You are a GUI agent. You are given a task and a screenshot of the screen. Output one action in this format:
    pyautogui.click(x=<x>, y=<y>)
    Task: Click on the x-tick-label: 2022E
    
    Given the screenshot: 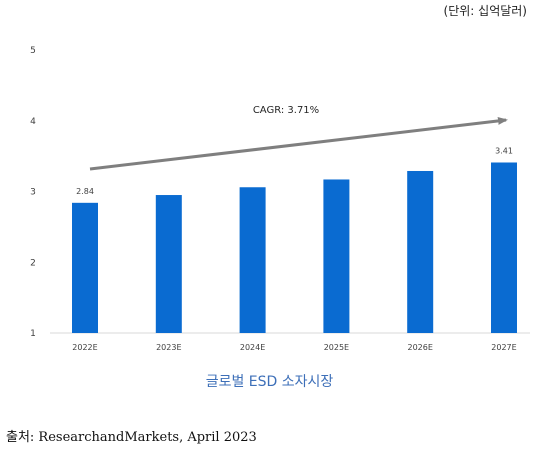 What is the action you would take?
    pyautogui.click(x=84, y=347)
    